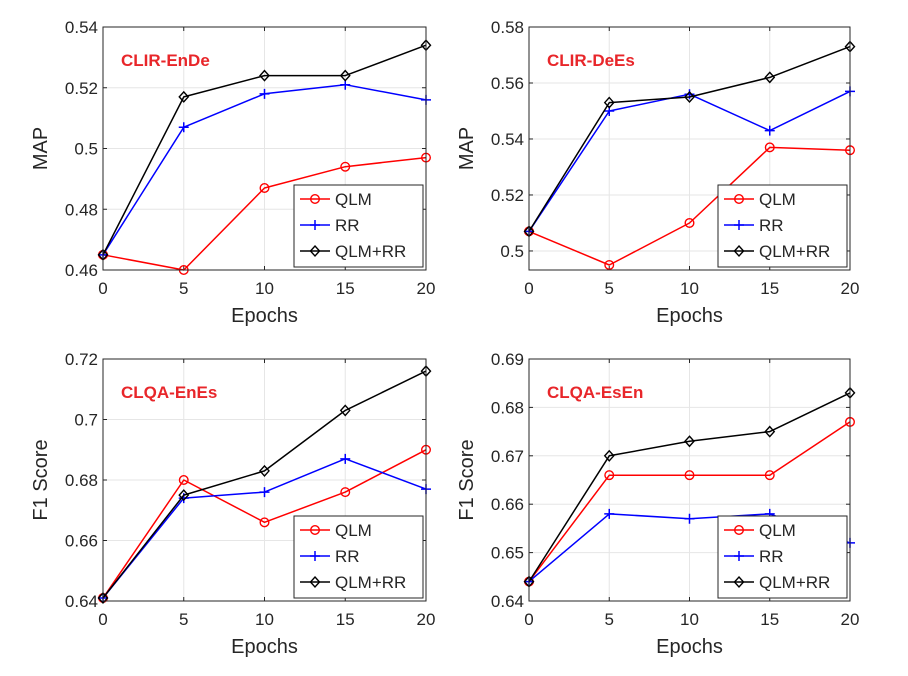 This screenshot has height=676, width=908. Describe the element at coordinates (591, 60) in the screenshot. I see `chart-title: CLIR-DeEs` at that location.